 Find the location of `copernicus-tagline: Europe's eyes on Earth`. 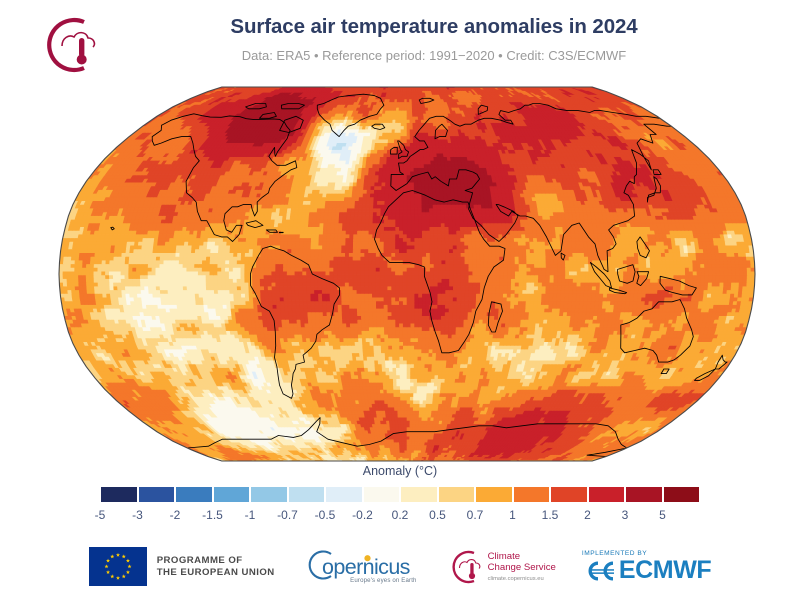

copernicus-tagline: Europe's eyes on Earth is located at coordinates (384, 580).